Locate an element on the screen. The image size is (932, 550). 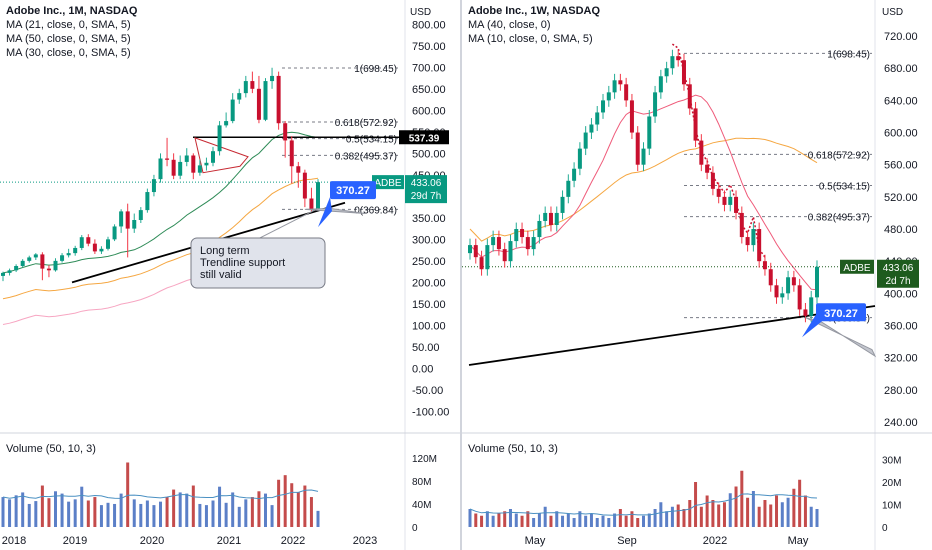
left-ma-21: MA (21, close, 0, SMA, 5) is located at coordinates (68, 25).